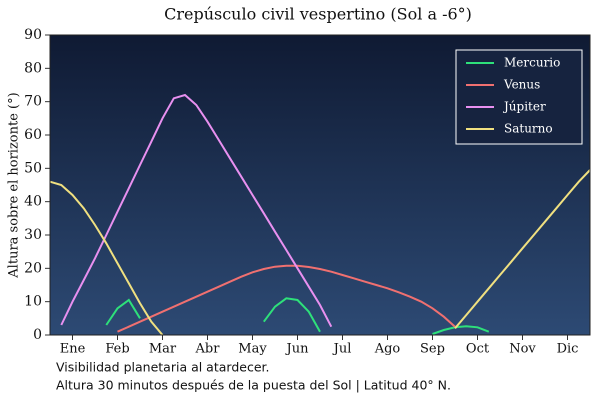 The height and width of the screenshot is (400, 600). I want to click on y-tick-label: 90, so click(33, 35).